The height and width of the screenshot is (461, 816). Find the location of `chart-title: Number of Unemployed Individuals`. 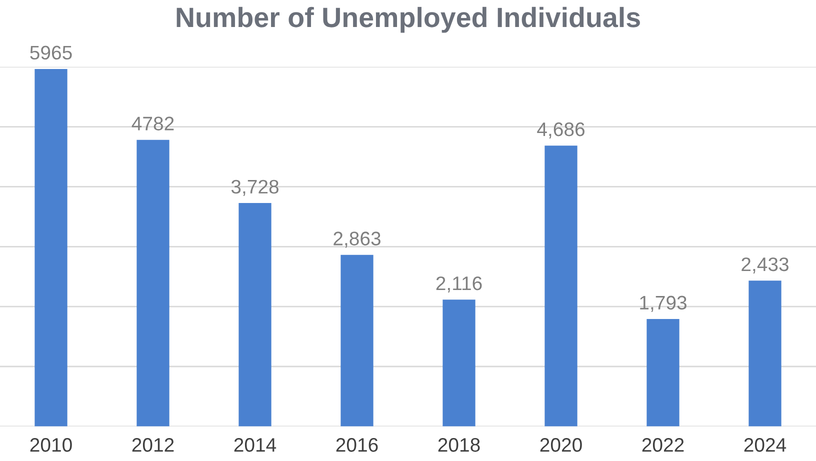

chart-title: Number of Unemployed Individuals is located at coordinates (408, 19).